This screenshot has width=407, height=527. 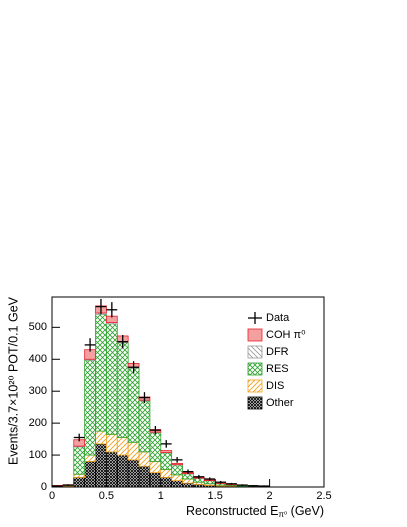 I want to click on x-label-sub: π⁰, so click(x=282, y=514).